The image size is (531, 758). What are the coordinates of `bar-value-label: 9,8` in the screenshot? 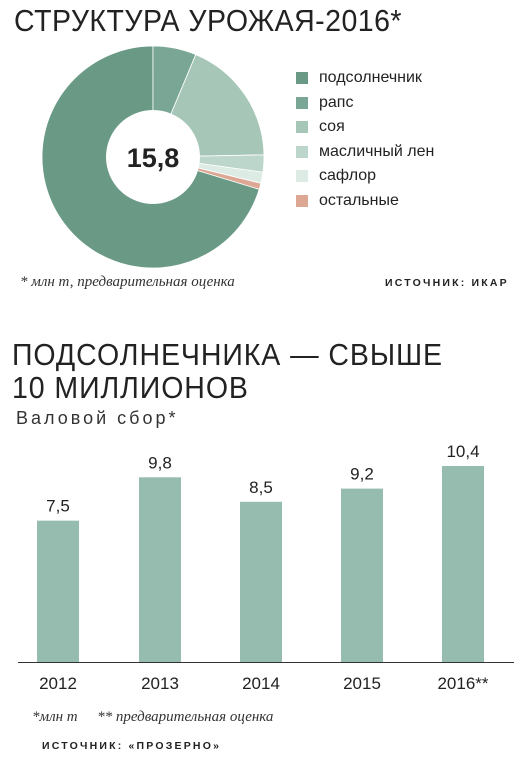 It's located at (160, 462).